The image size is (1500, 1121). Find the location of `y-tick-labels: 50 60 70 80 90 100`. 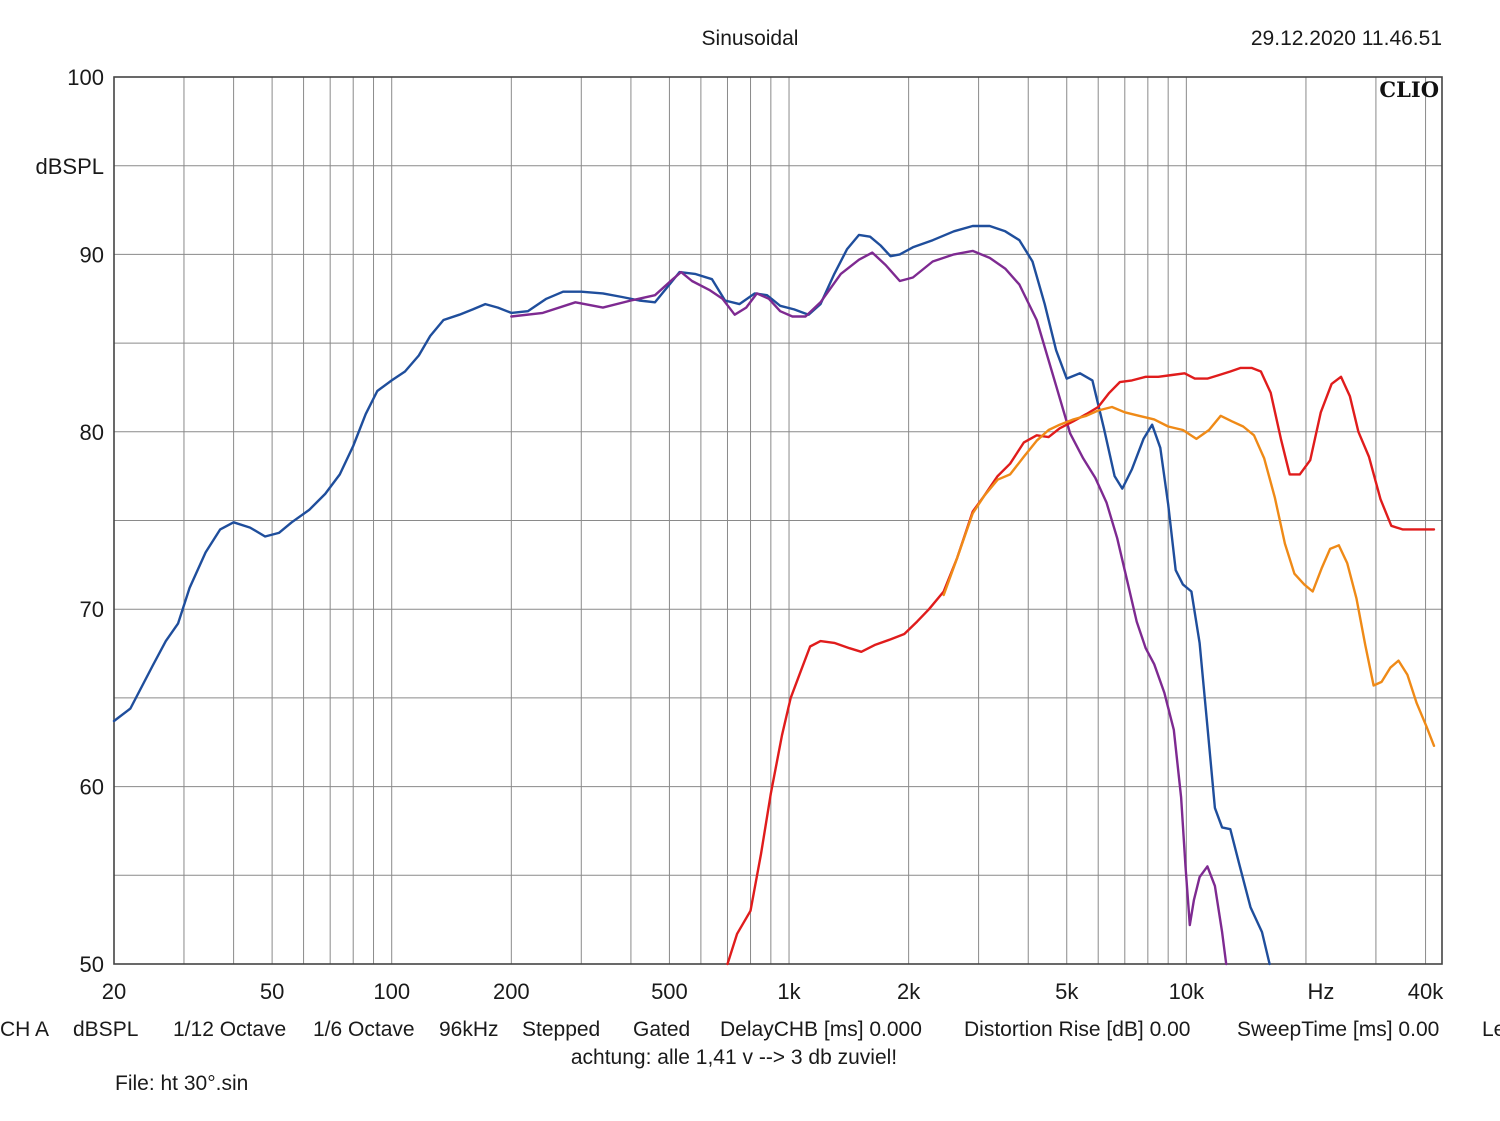

y-tick-labels: 50 60 70 80 90 100 is located at coordinates (85, 521).